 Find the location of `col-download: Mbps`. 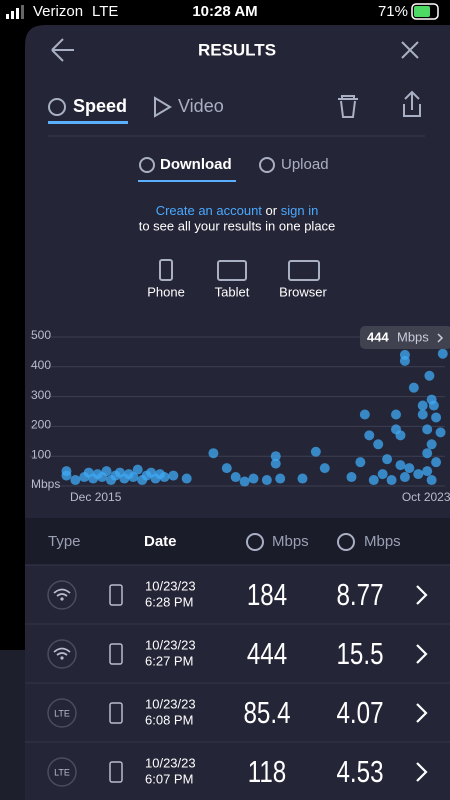

col-download: Mbps is located at coordinates (290, 541).